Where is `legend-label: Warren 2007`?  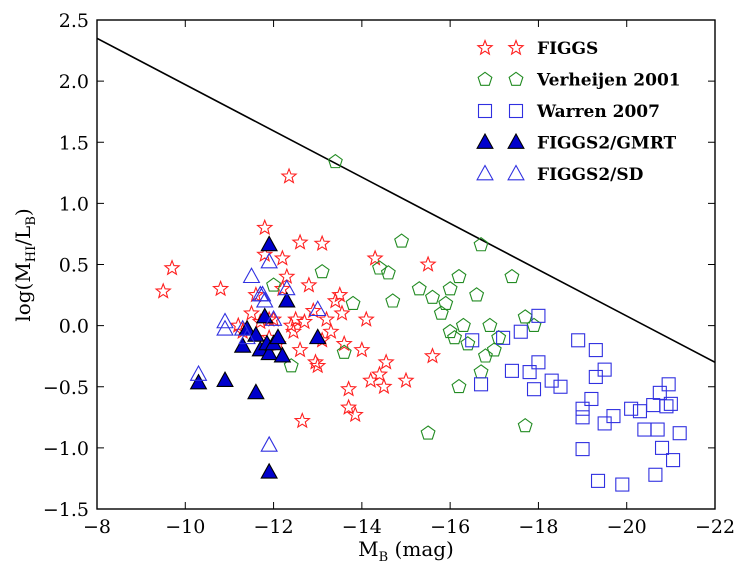
legend-label: Warren 2007 is located at coordinates (598, 112).